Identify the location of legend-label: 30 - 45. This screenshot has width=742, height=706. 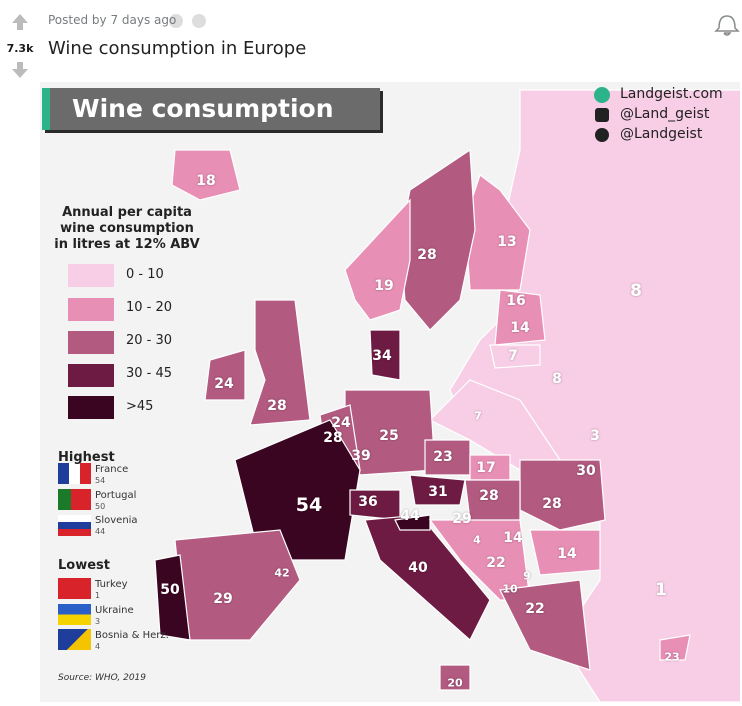
(149, 373).